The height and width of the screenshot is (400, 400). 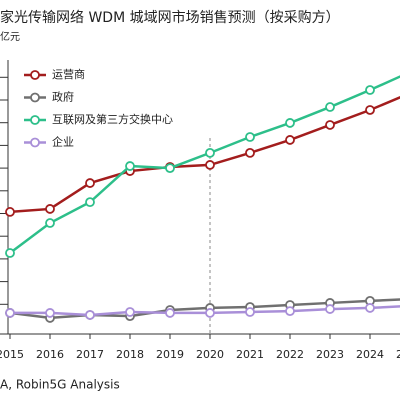 I want to click on x-tick-label: 2020, so click(x=210, y=354).